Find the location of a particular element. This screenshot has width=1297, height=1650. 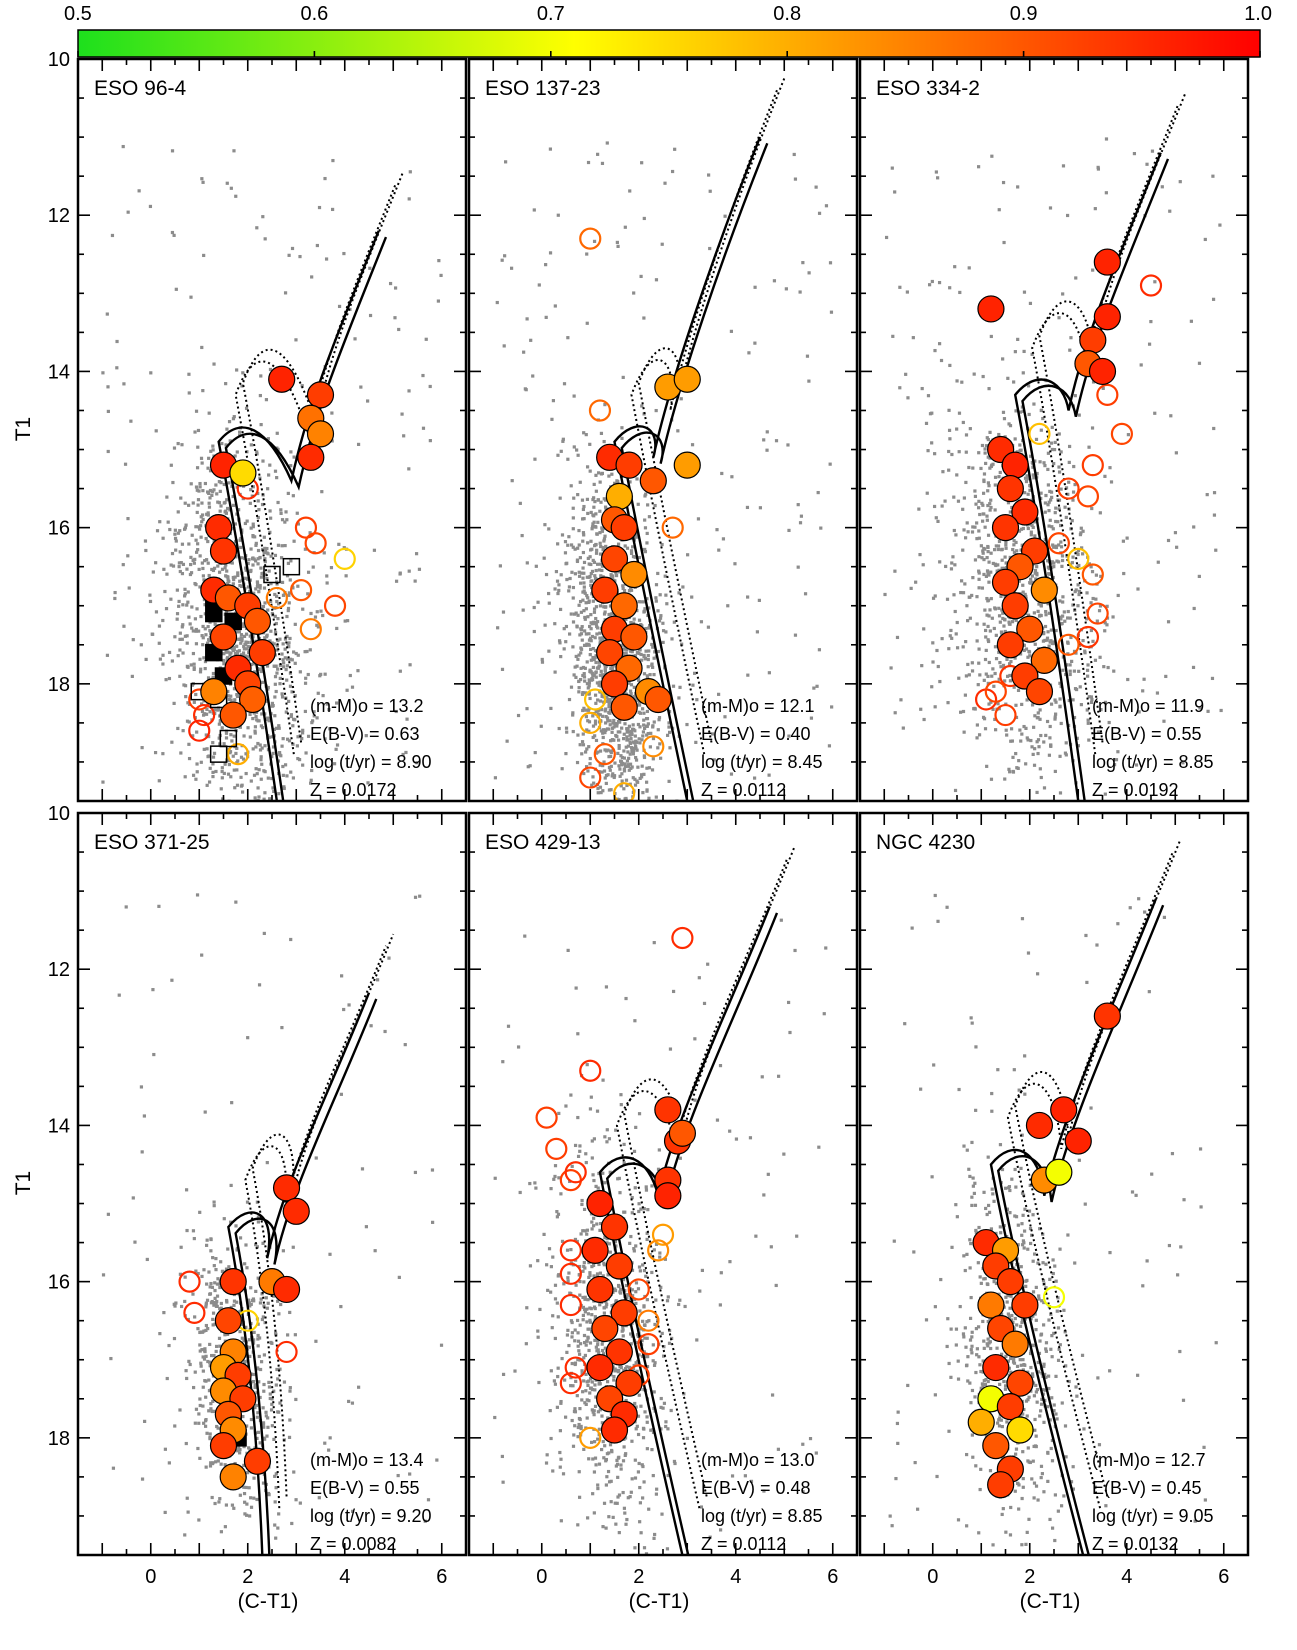

colorbar-tick-label: 0.7 is located at coordinates (551, 14).